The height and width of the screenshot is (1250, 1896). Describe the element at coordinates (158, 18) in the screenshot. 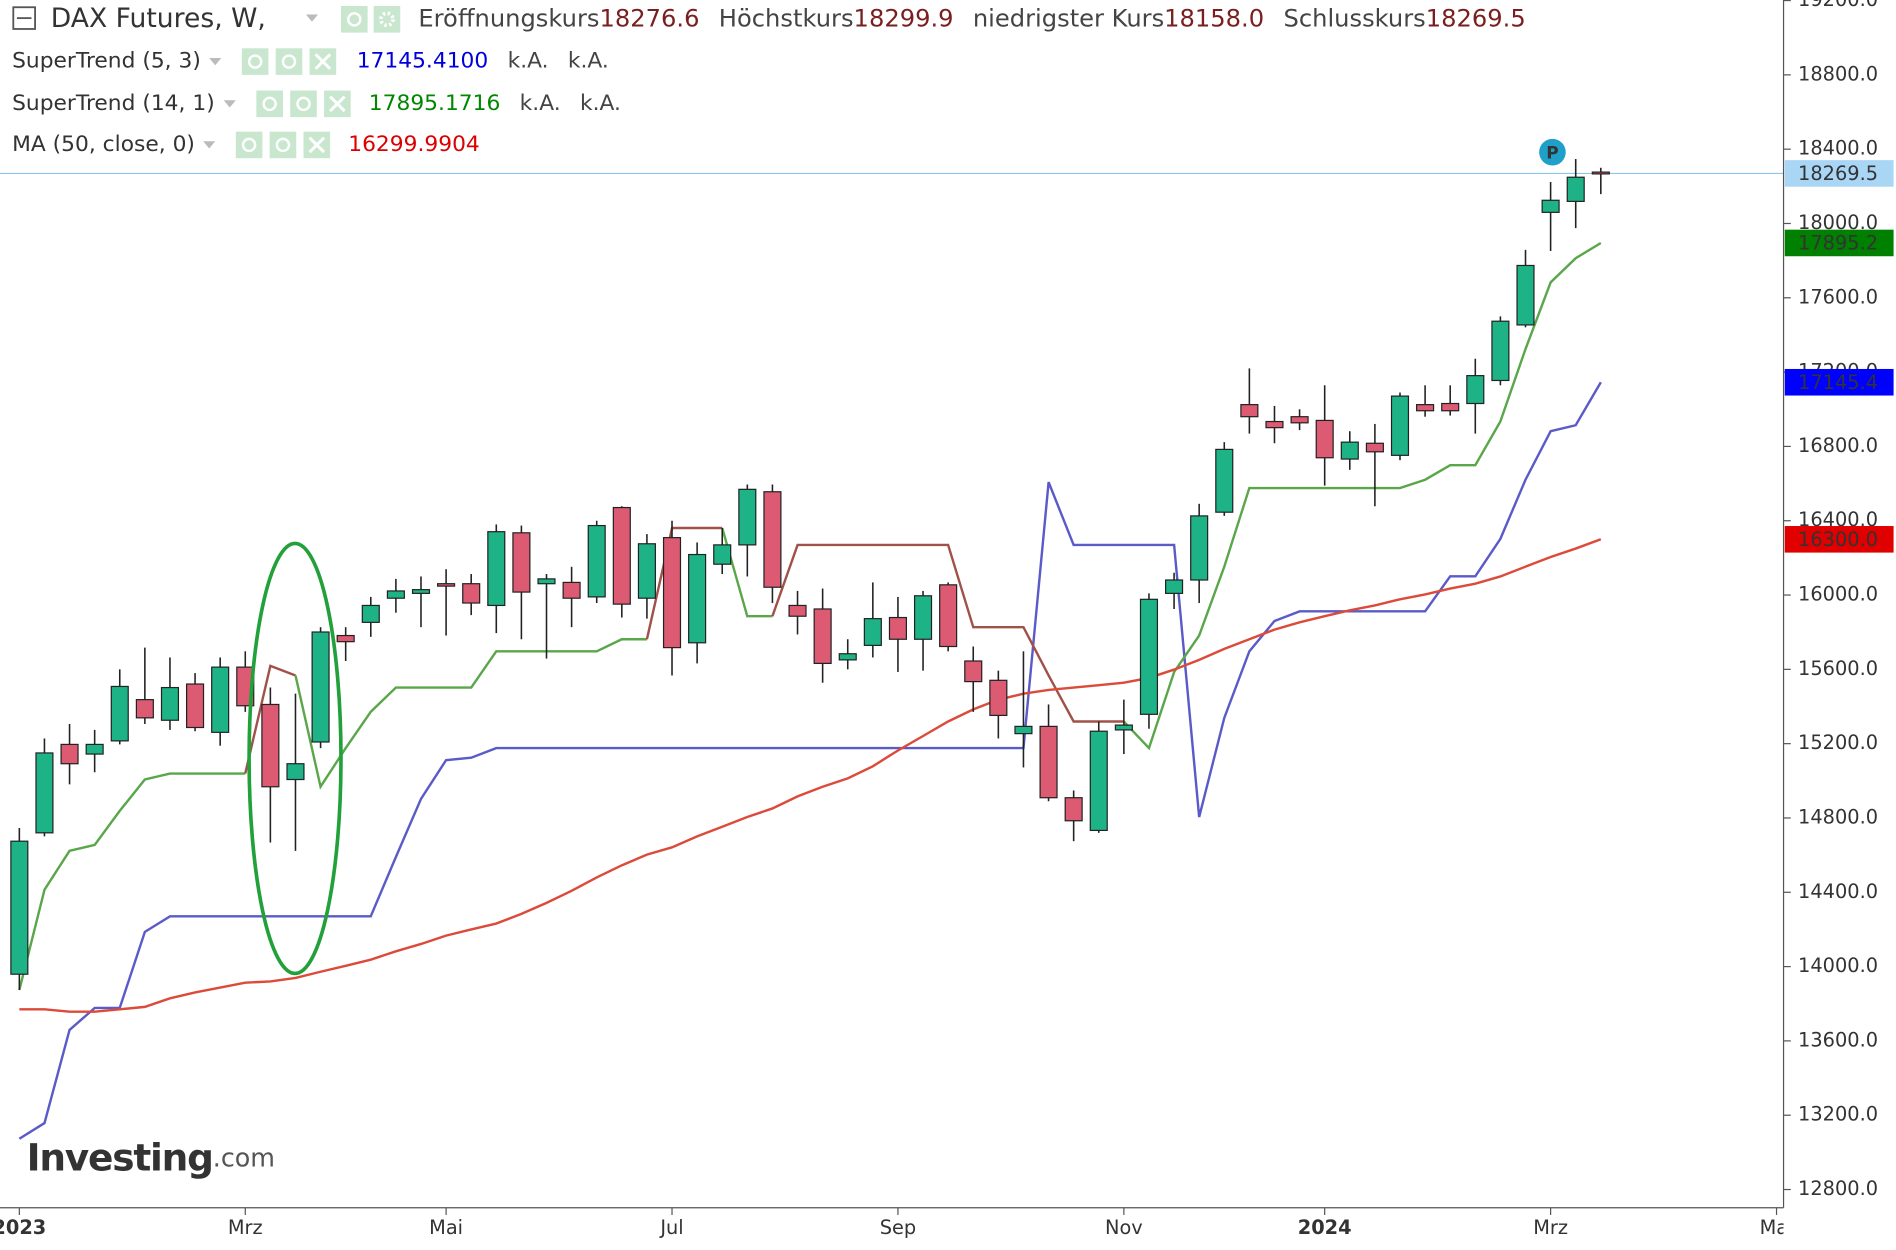

I see `chart-title: DAX Futures, W,` at that location.